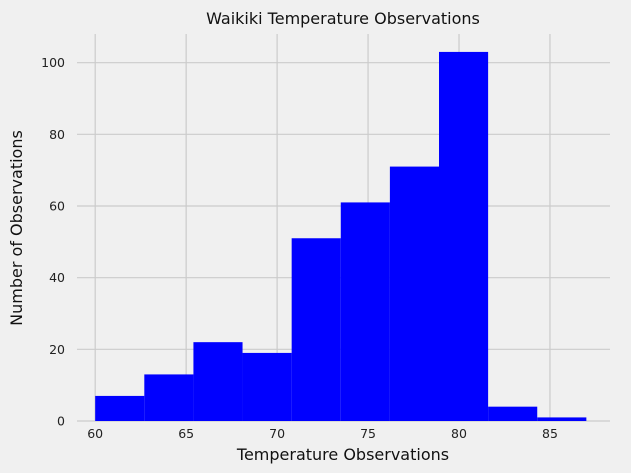  What do you see at coordinates (343, 18) in the screenshot?
I see `chart-title: Waikiki Temperature Observations` at bounding box center [343, 18].